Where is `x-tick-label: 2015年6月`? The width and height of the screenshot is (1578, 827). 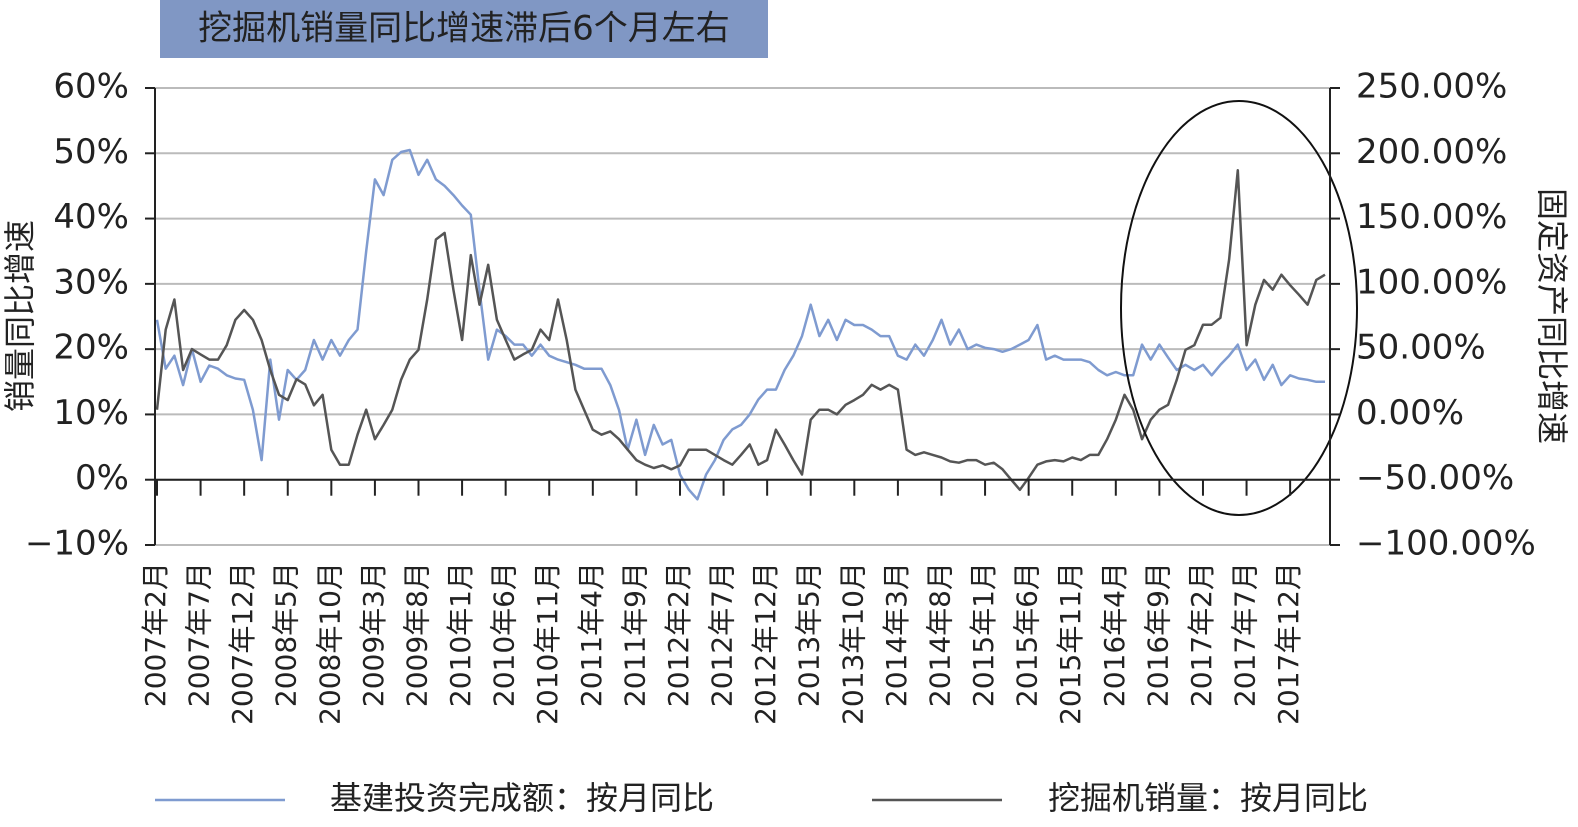 x-tick-label: 2015年6月 is located at coordinates (1027, 634).